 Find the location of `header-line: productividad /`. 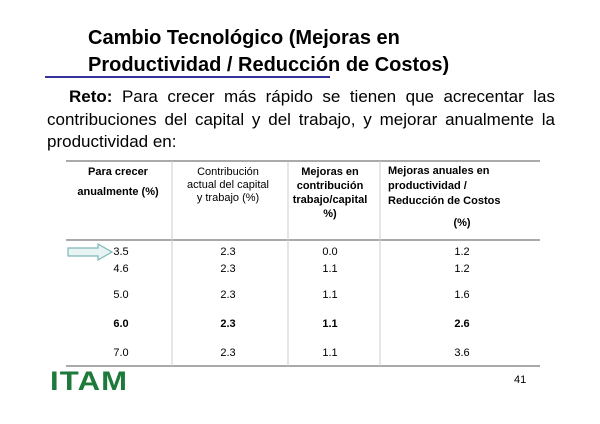

header-line: productividad / is located at coordinates (427, 186).